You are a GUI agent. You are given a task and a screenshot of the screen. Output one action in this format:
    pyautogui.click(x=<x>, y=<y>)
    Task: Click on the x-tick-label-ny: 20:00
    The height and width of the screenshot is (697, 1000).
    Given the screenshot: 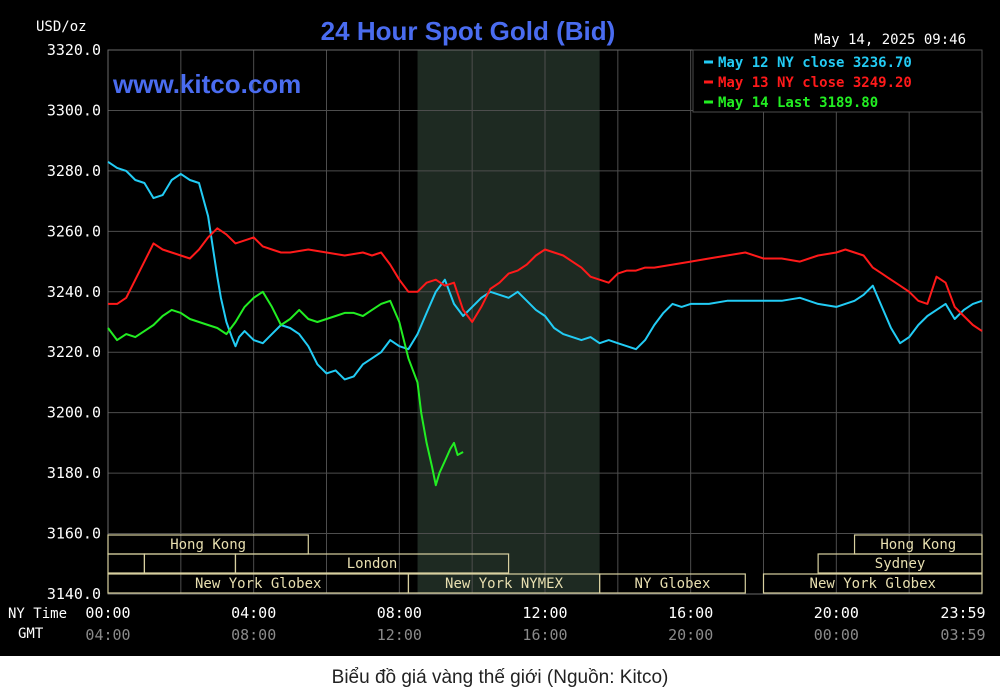 What is the action you would take?
    pyautogui.click(x=836, y=613)
    